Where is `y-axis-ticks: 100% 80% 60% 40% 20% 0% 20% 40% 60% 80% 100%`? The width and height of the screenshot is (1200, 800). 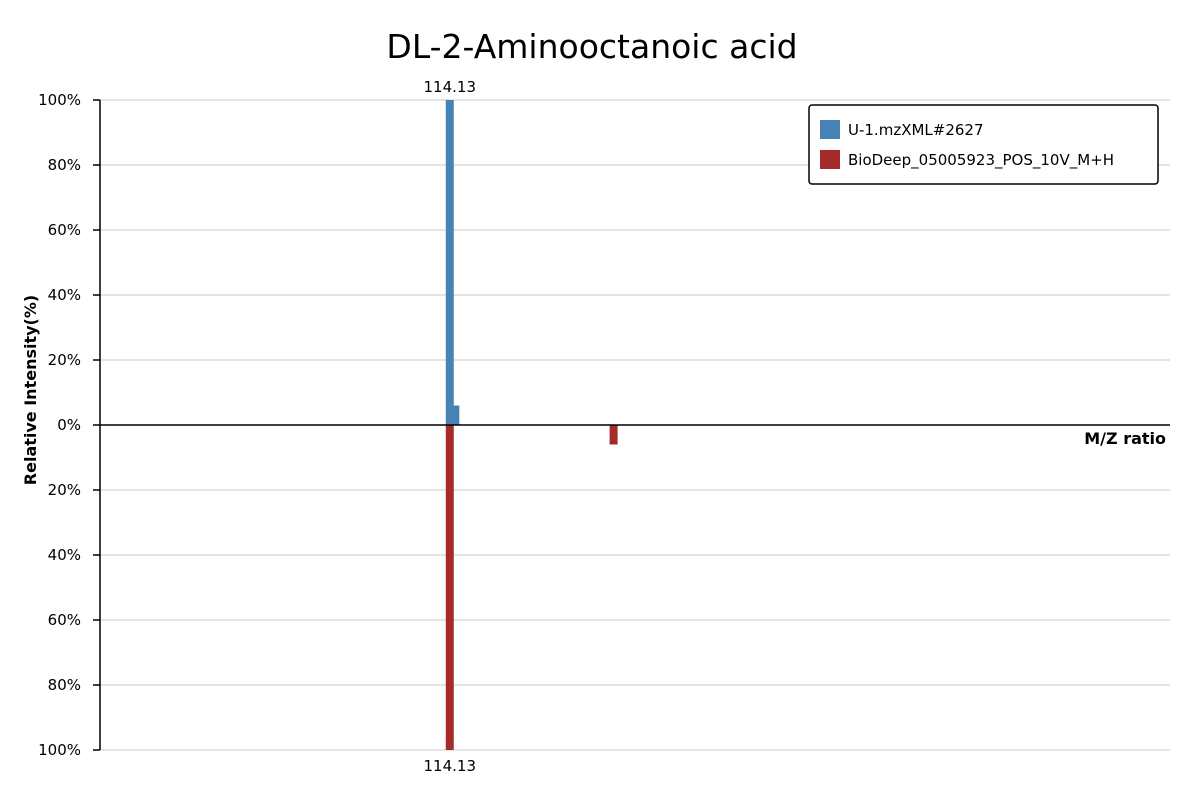 y-axis-ticks: 100% 80% 60% 40% 20% 0% 20% 40% 60% 80% 100% is located at coordinates (69, 425).